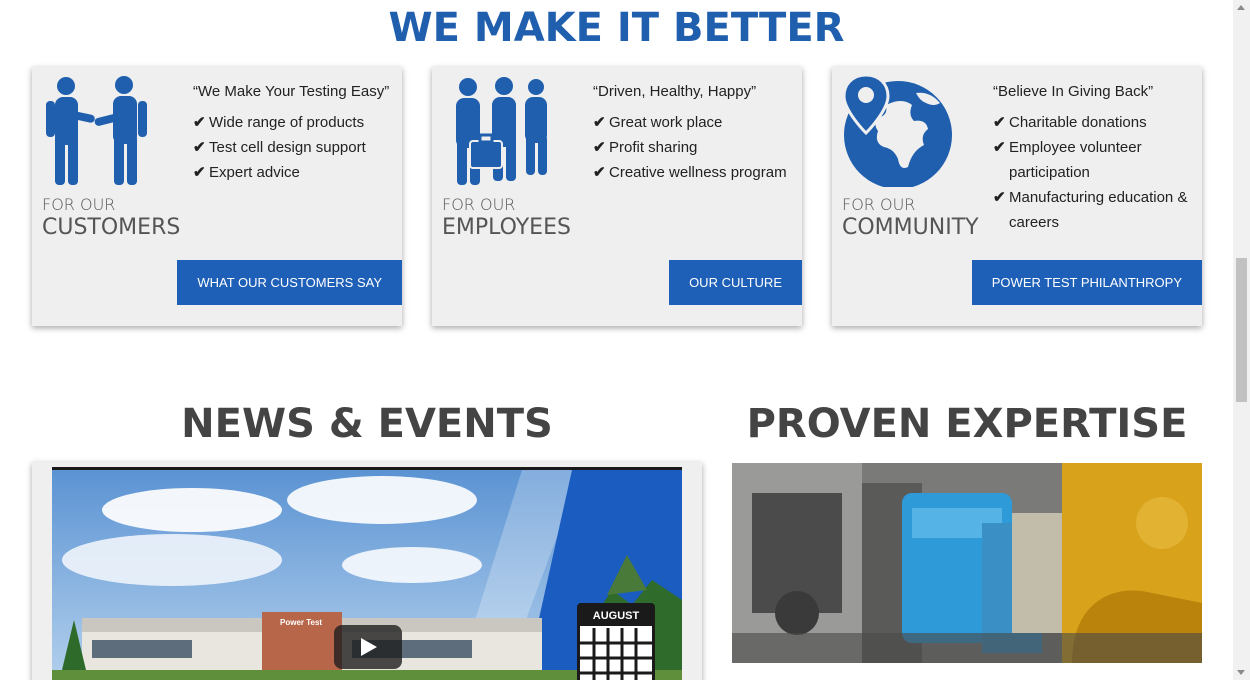 The width and height of the screenshot is (1250, 680). Describe the element at coordinates (254, 172) in the screenshot. I see `list-item-label: Expert advice` at that location.